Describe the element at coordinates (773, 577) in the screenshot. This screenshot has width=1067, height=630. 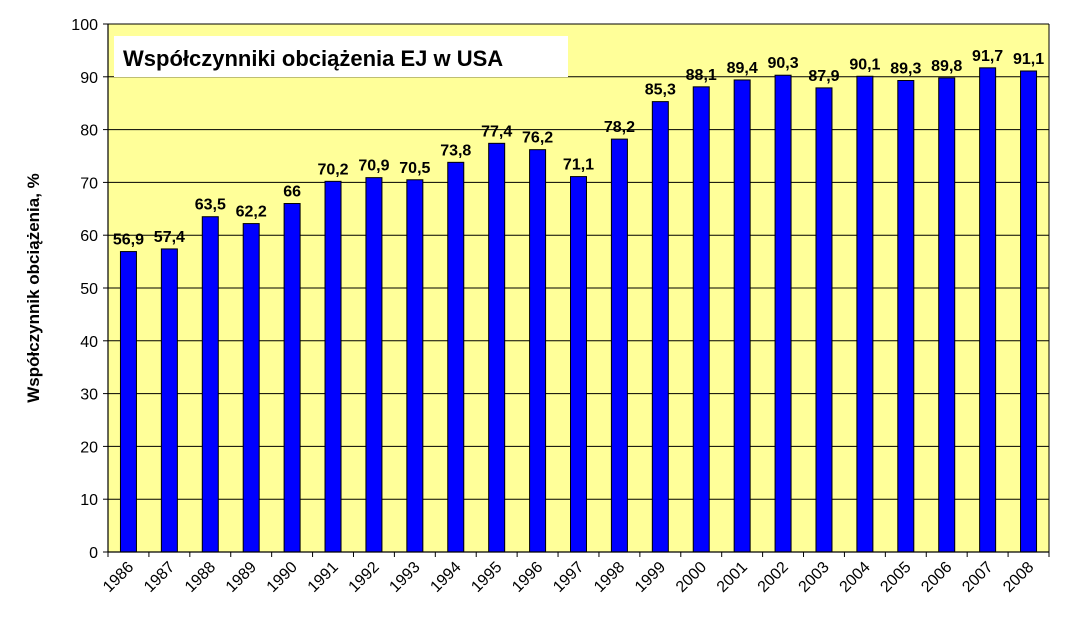
I see `x-tick-label: 2002` at that location.